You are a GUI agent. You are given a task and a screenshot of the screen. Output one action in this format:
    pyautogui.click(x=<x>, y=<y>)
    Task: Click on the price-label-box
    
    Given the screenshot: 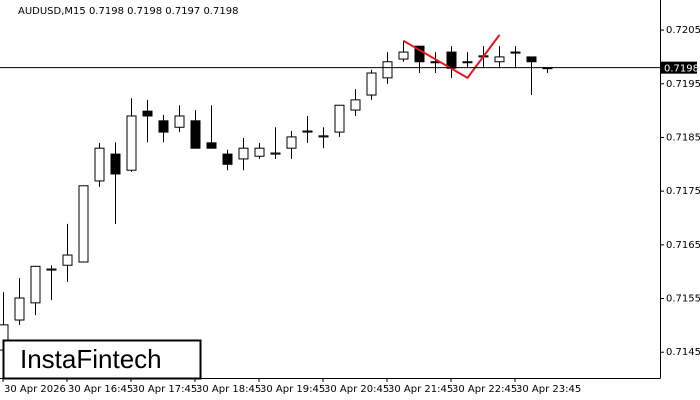 What is the action you would take?
    pyautogui.click(x=679, y=67)
    